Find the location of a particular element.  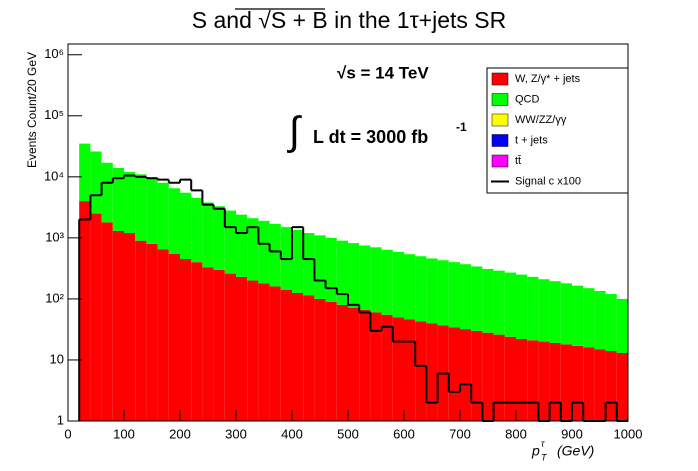

chart-title: S and √S + B in the 1τ+jets SR is located at coordinates (349, 20).